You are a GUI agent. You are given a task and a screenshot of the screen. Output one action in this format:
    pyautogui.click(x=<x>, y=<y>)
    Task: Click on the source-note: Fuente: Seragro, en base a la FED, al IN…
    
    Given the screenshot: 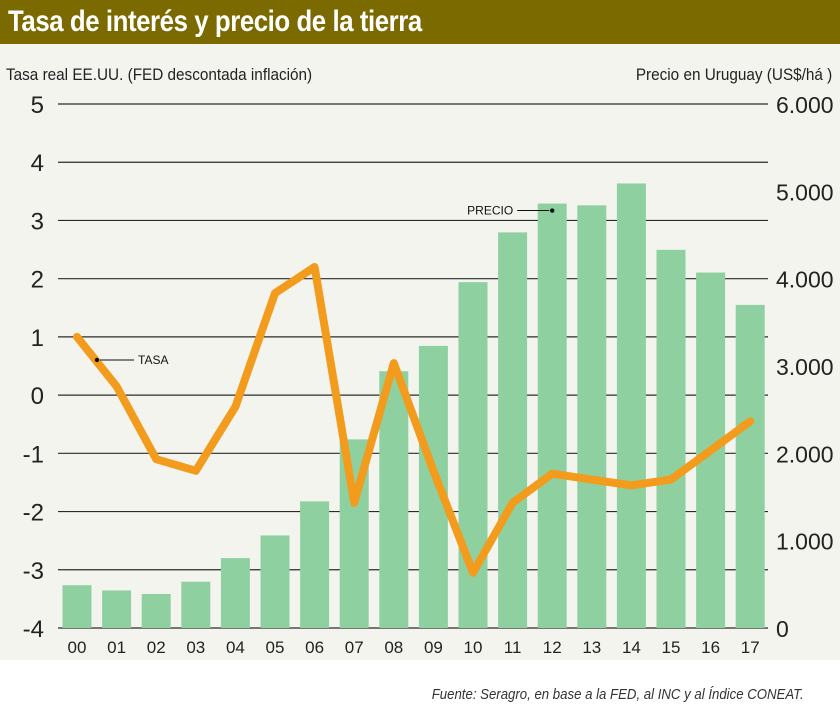 What is the action you would take?
    pyautogui.click(x=618, y=694)
    